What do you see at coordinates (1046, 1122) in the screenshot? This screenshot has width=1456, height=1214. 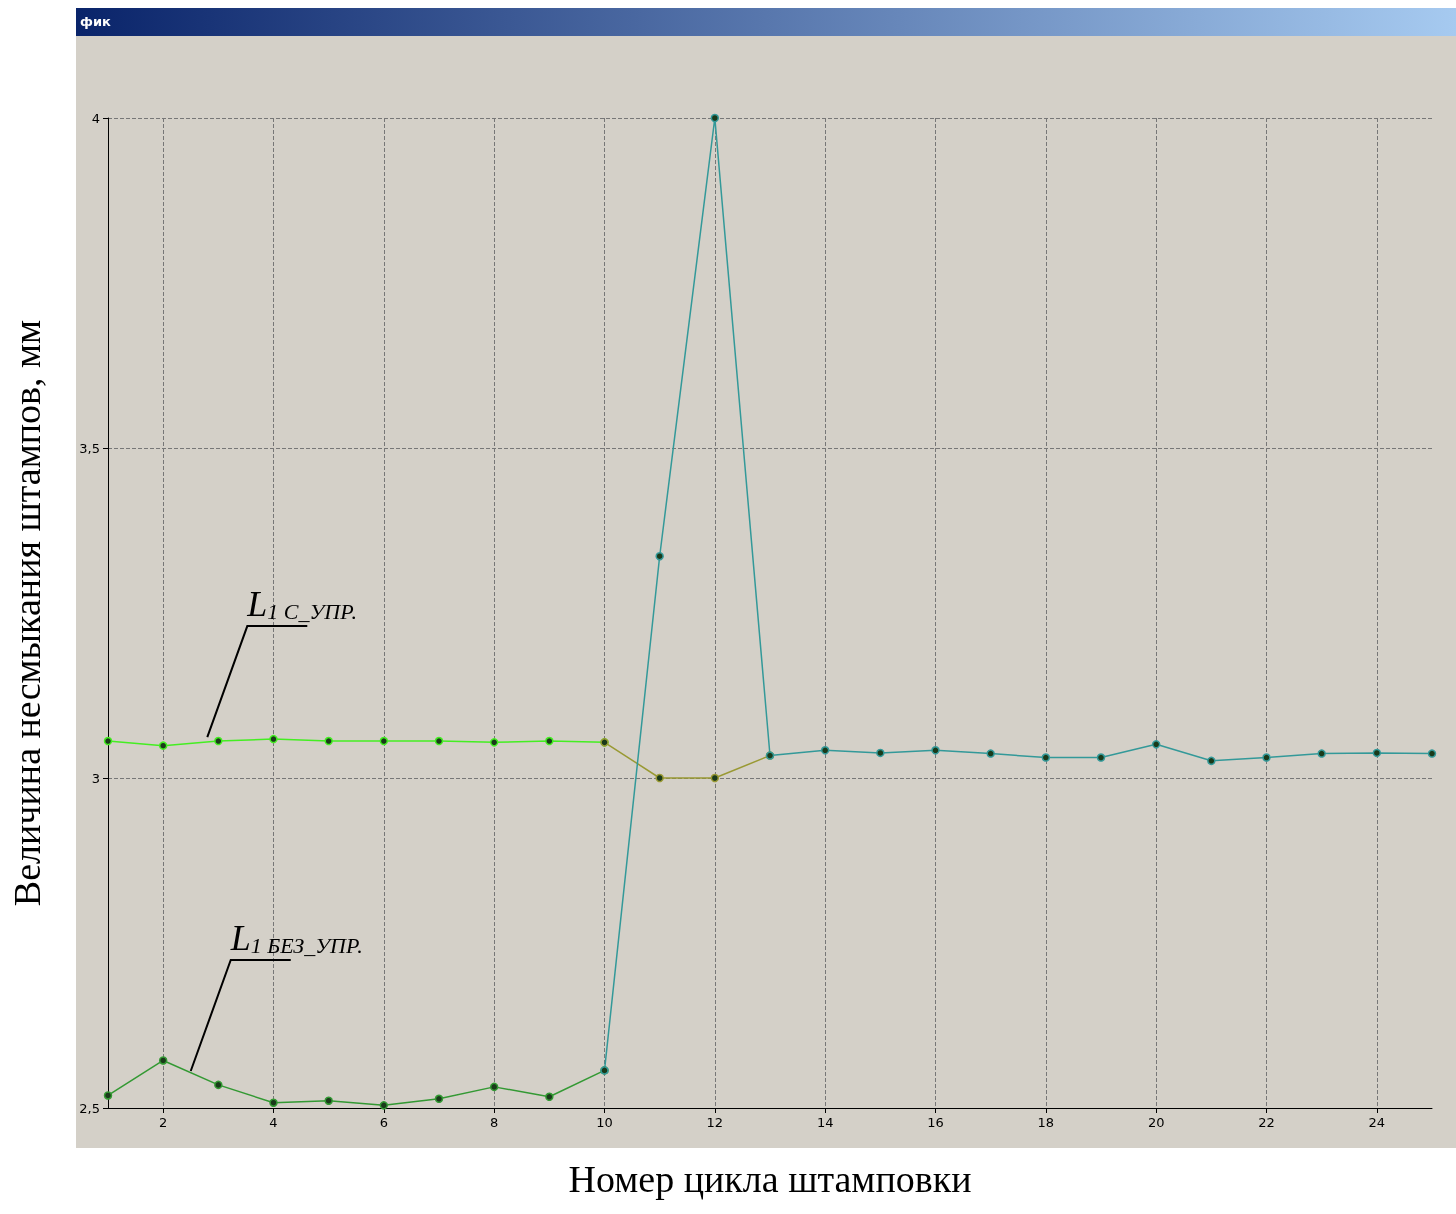 I see `x-tick-label: 18` at bounding box center [1046, 1122].